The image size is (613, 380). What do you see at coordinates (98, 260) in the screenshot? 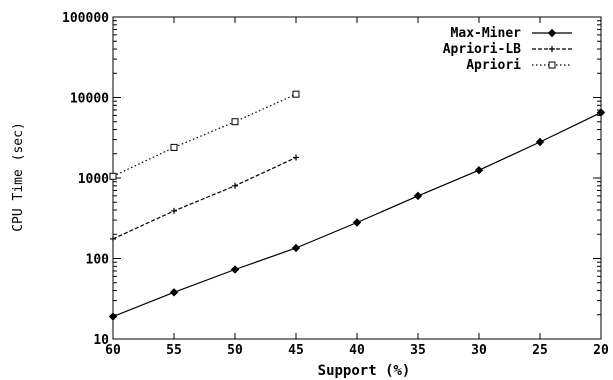
I see `y-tick-label: 100` at bounding box center [98, 260].